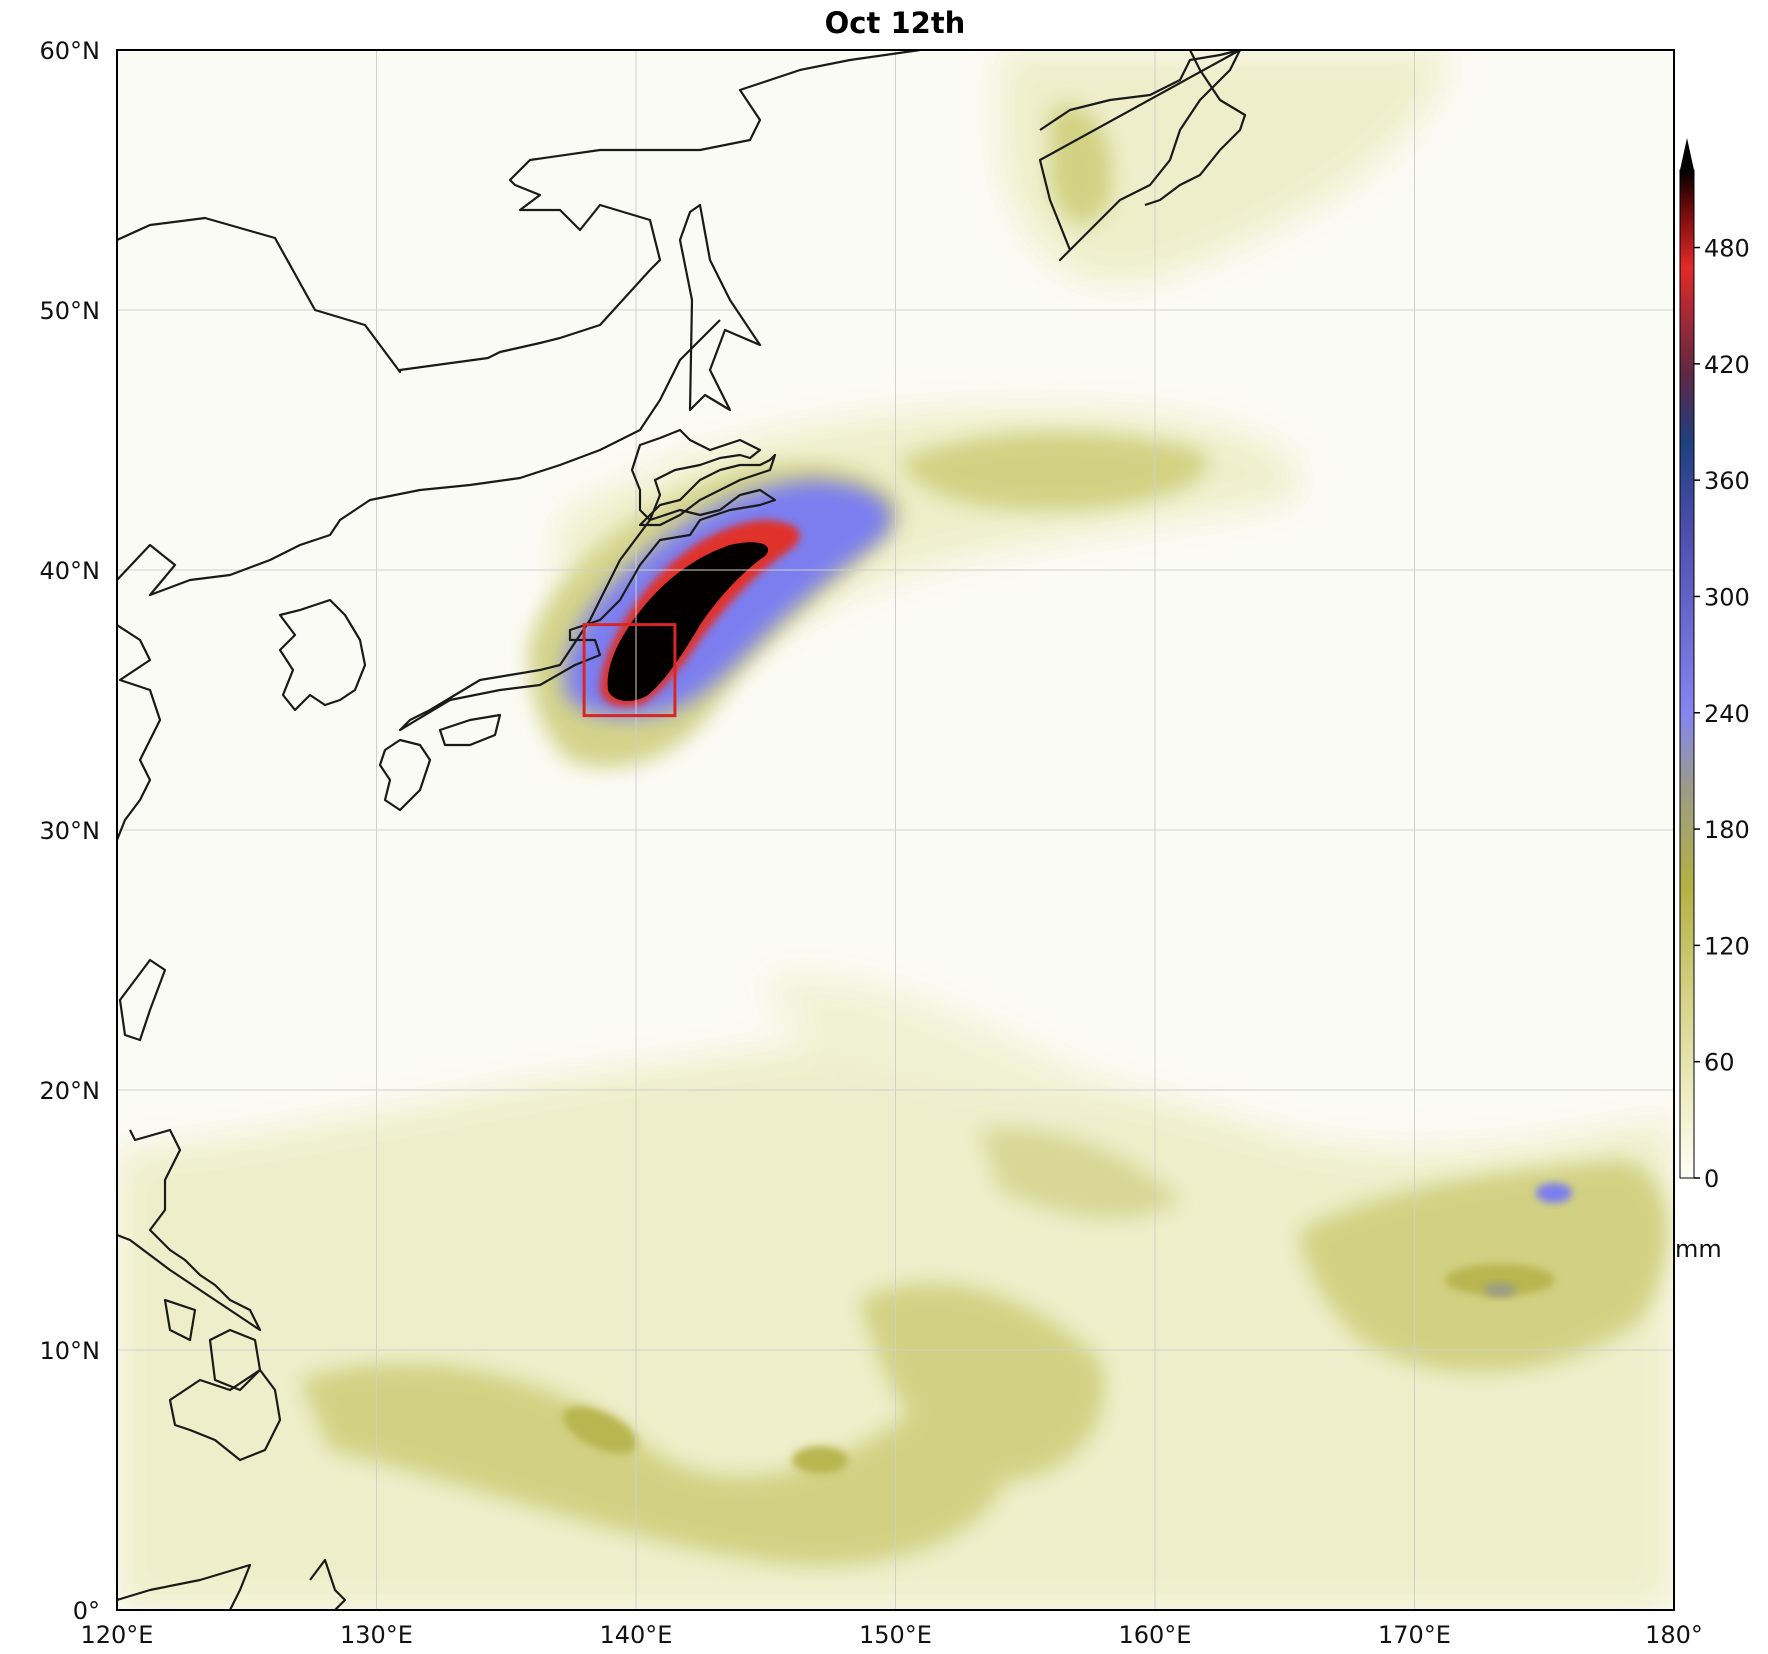  I want to click on field-subtropics-light, so click(940, 1040).